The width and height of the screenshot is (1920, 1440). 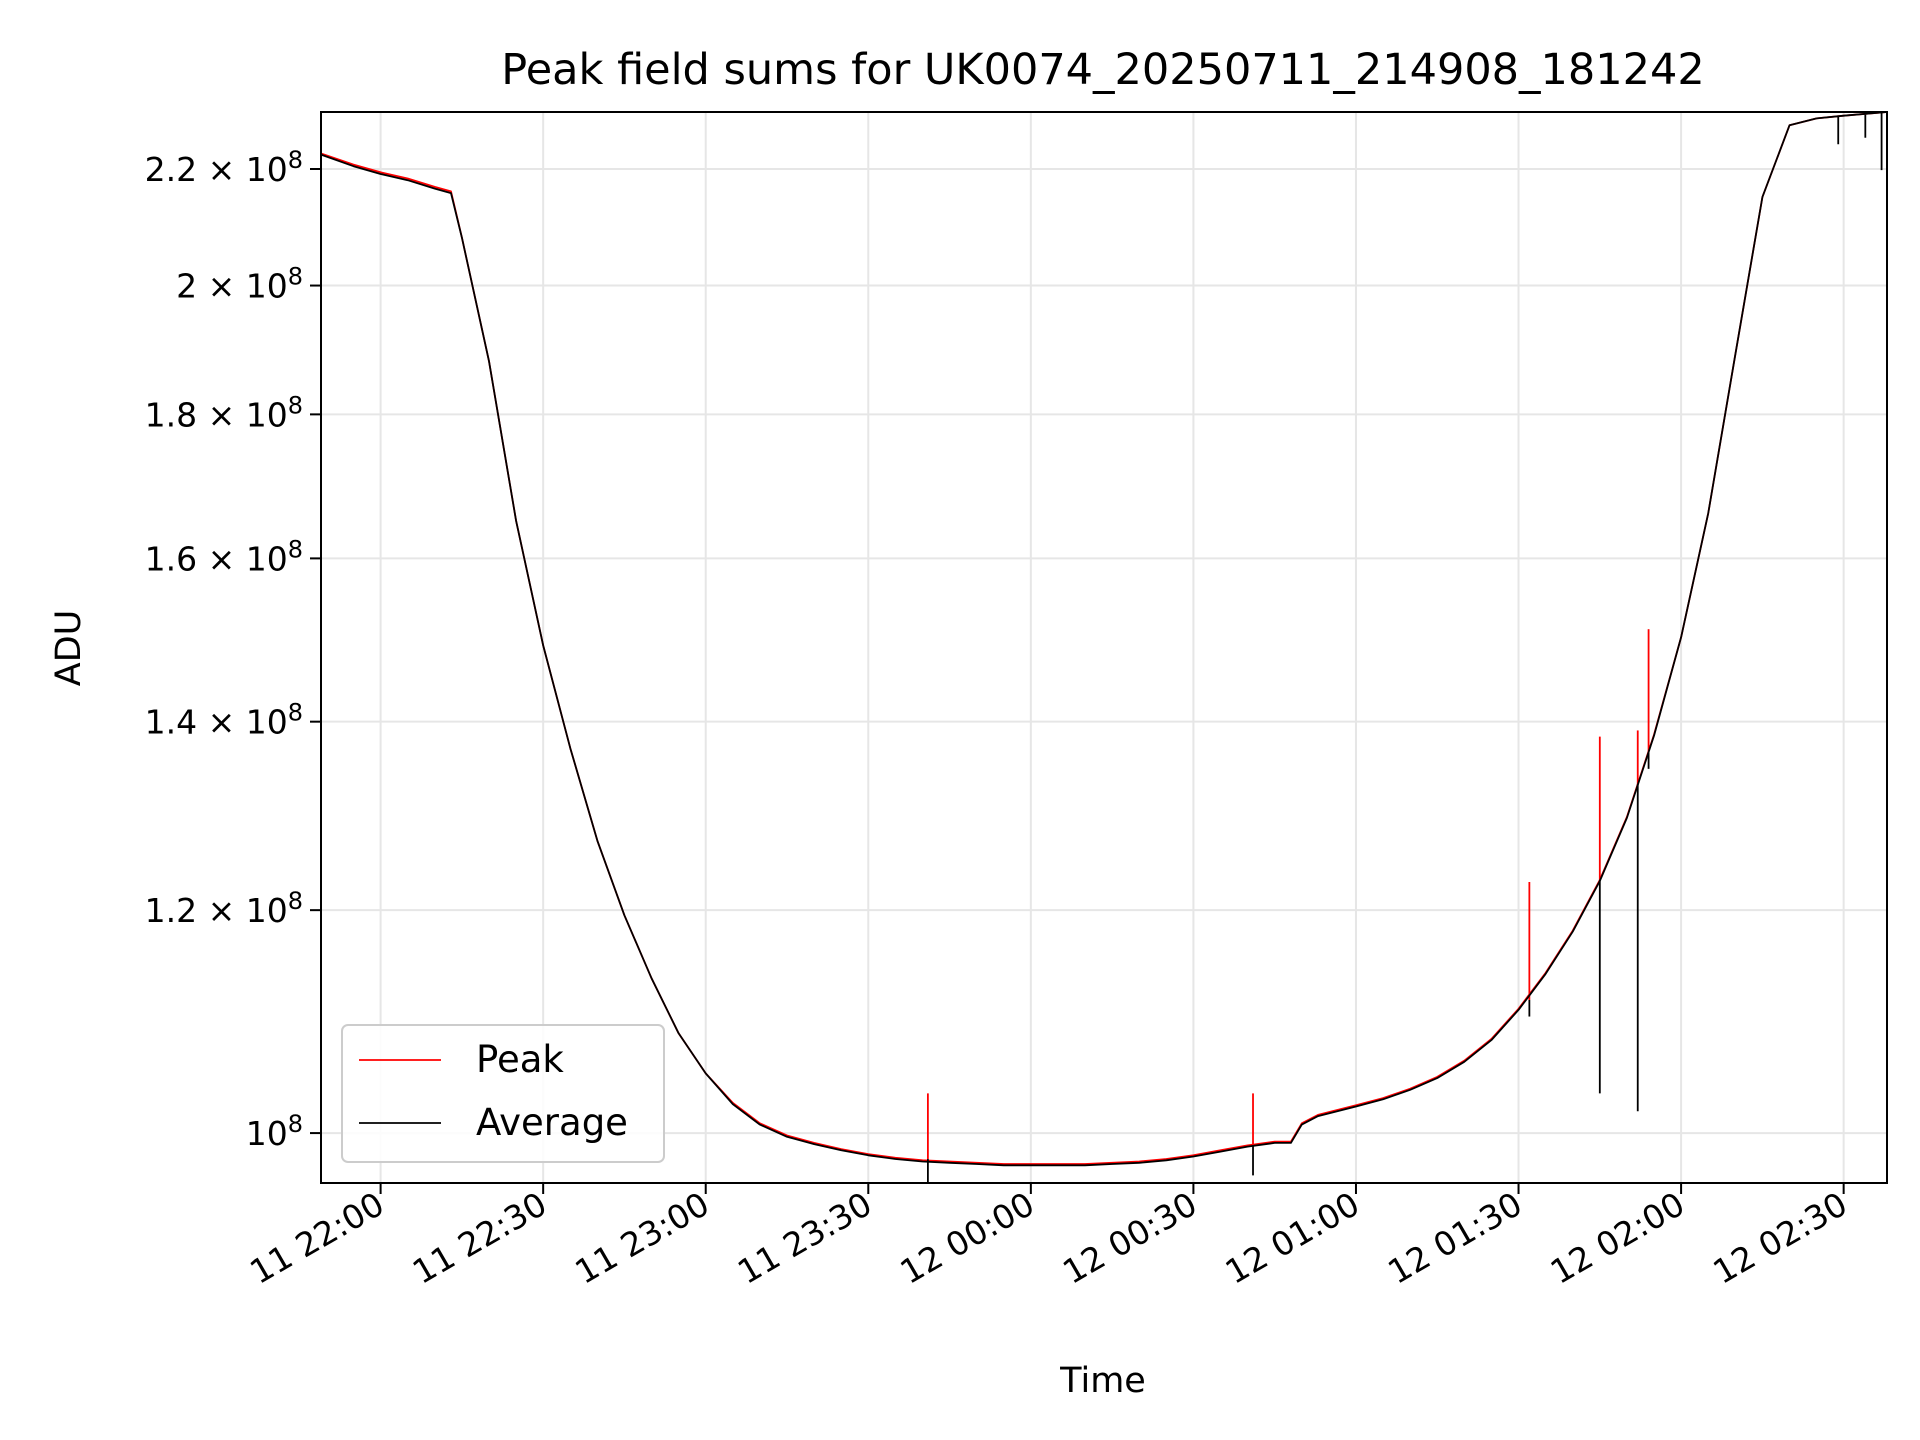 What do you see at coordinates (804, 1238) in the screenshot?
I see `x-tick-label: 11 23:30` at bounding box center [804, 1238].